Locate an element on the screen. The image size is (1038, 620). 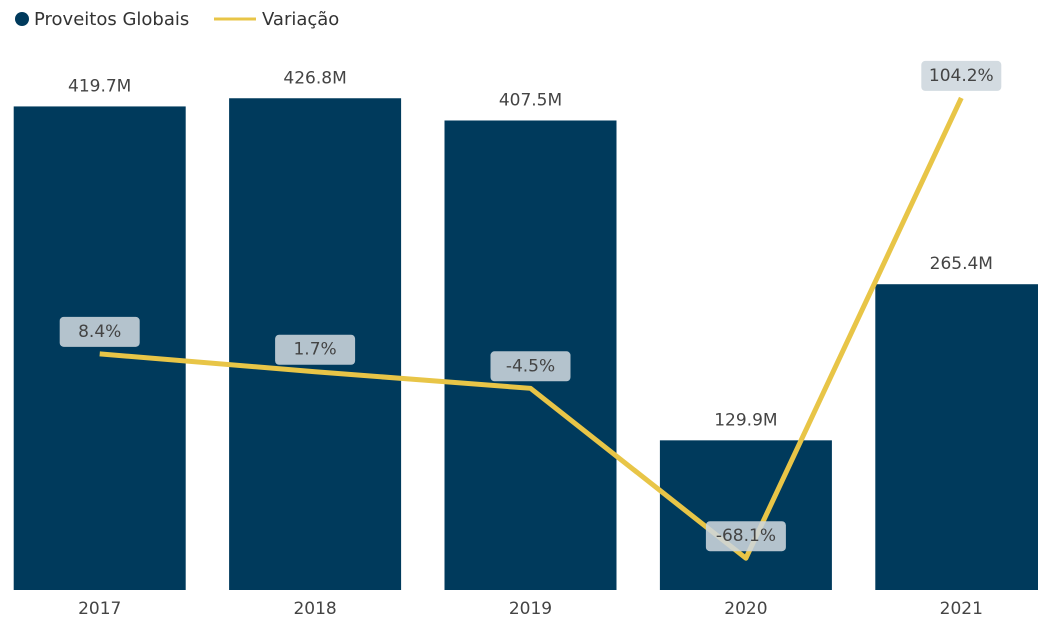
bar-label: 419.7M is located at coordinates (99, 86).